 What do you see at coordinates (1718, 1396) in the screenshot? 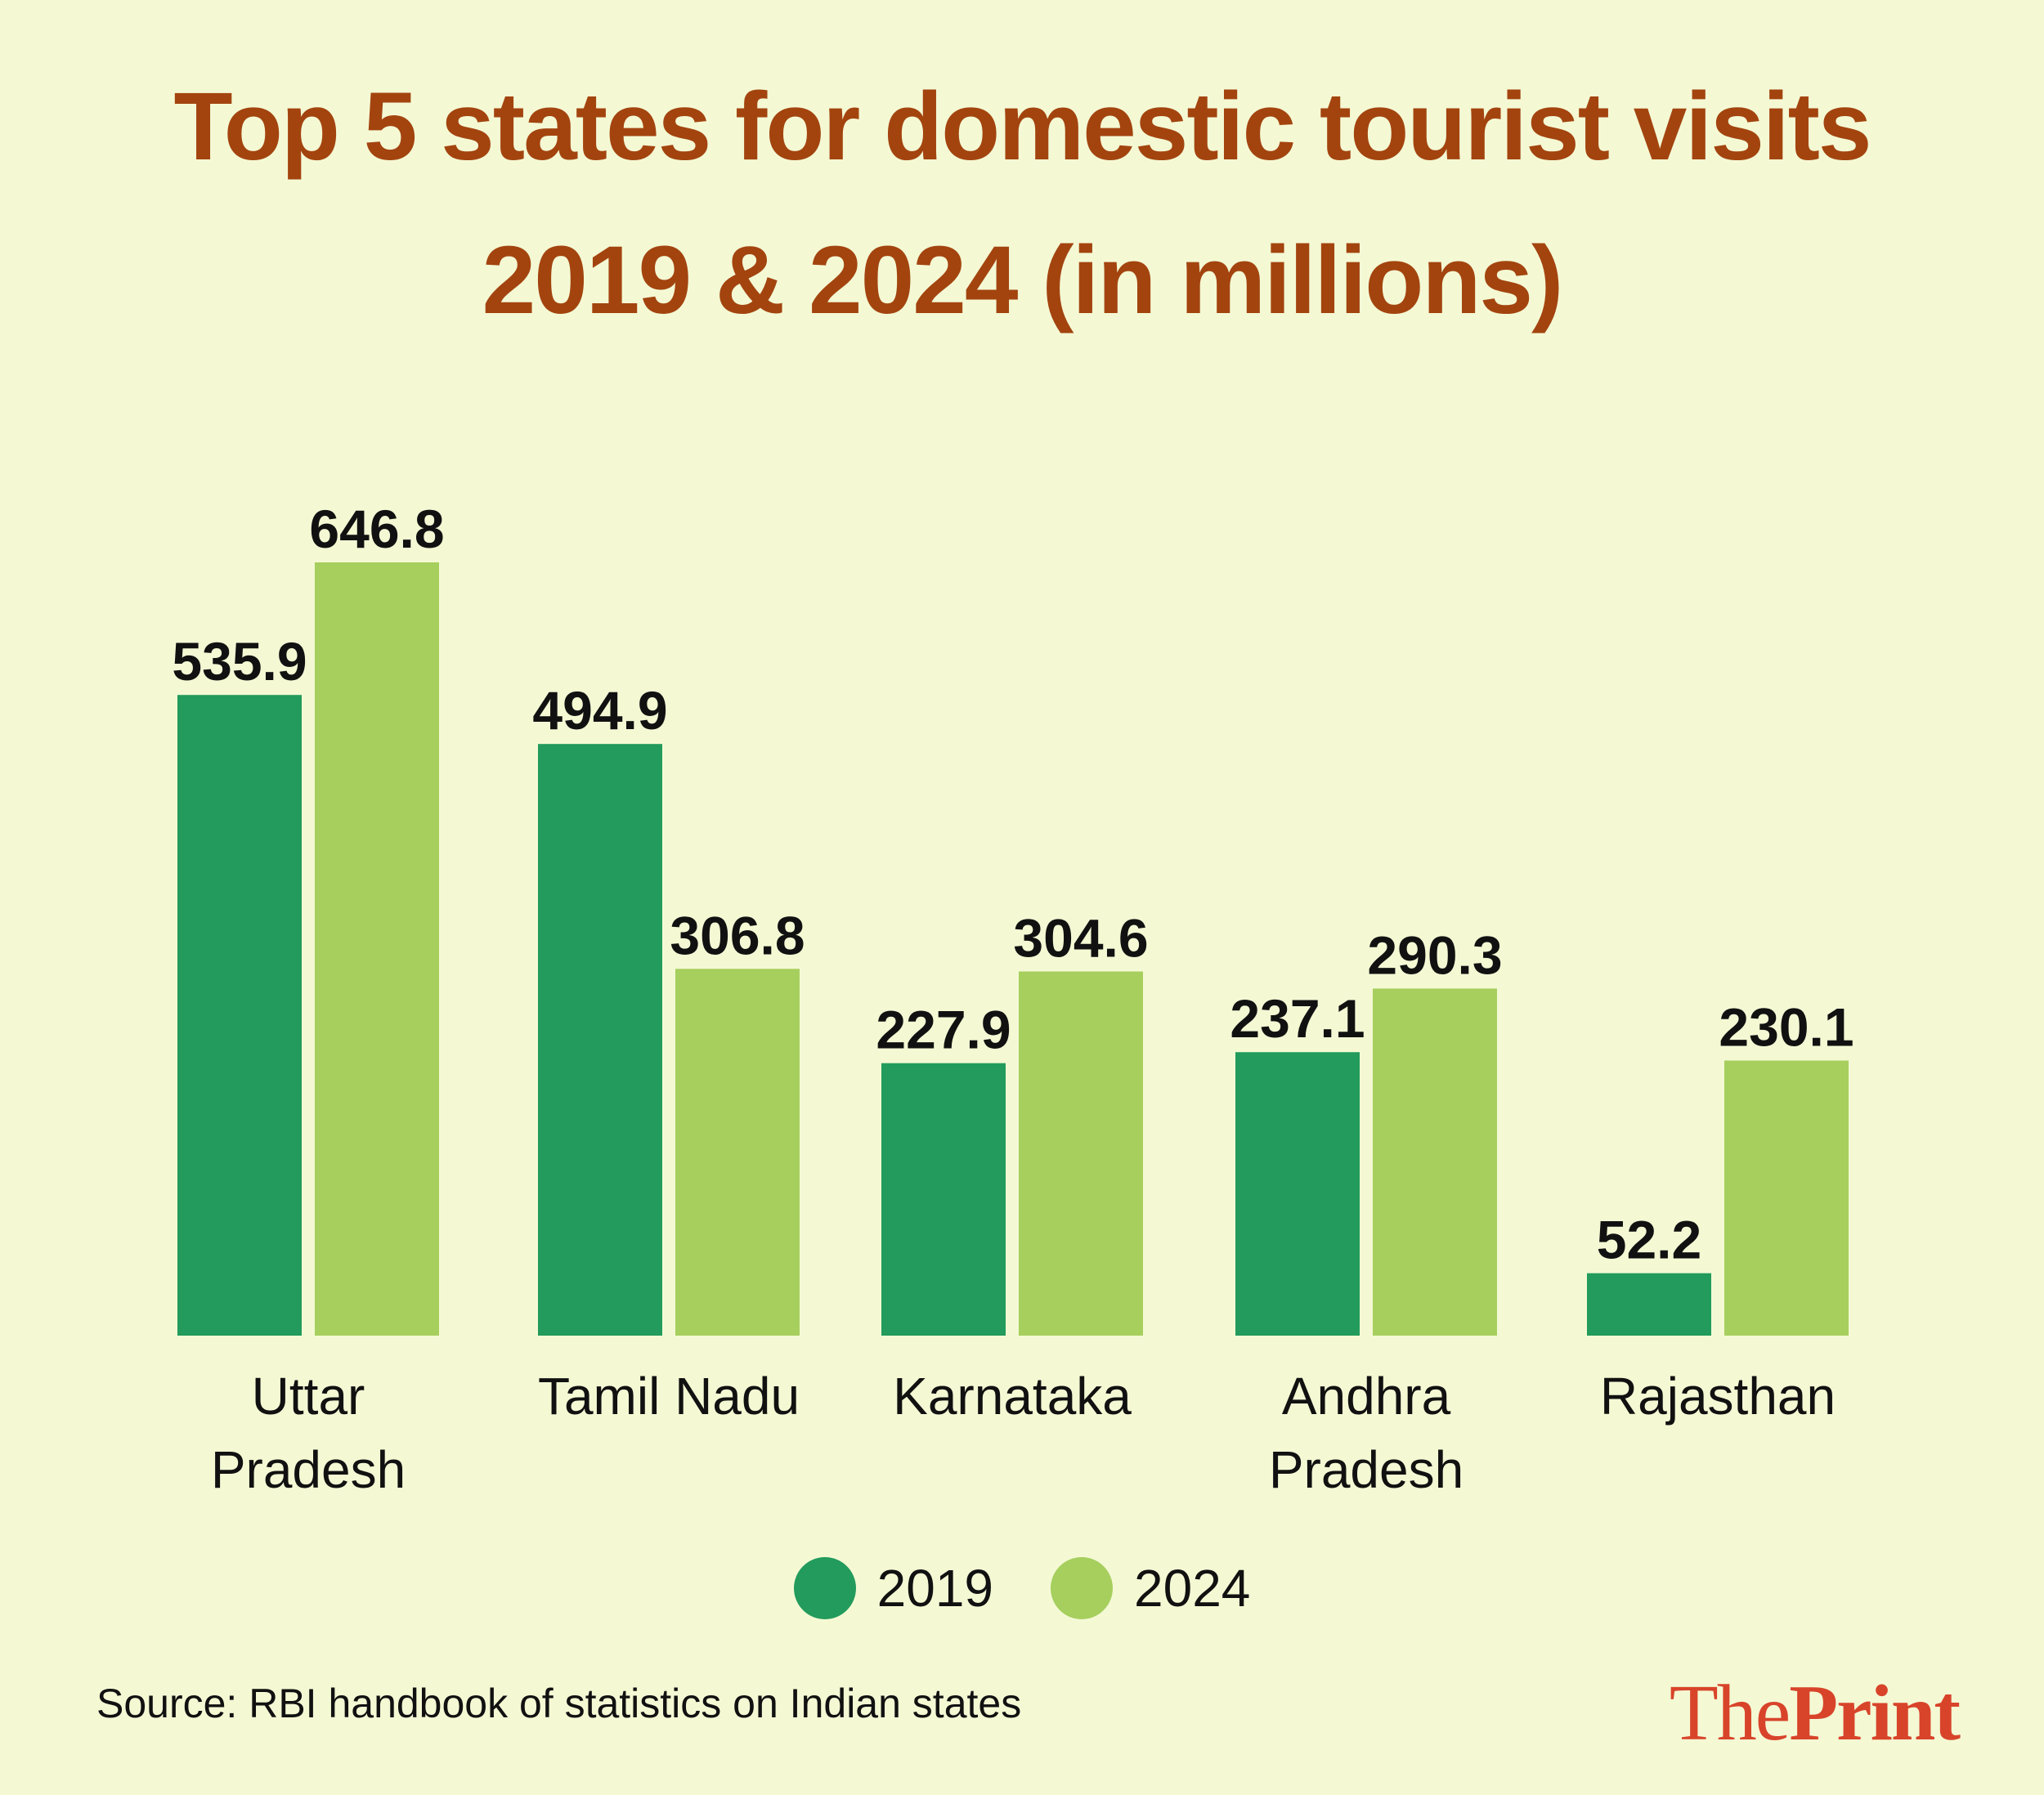
I see `category-label-4-line-0: Rajasthan` at bounding box center [1718, 1396].